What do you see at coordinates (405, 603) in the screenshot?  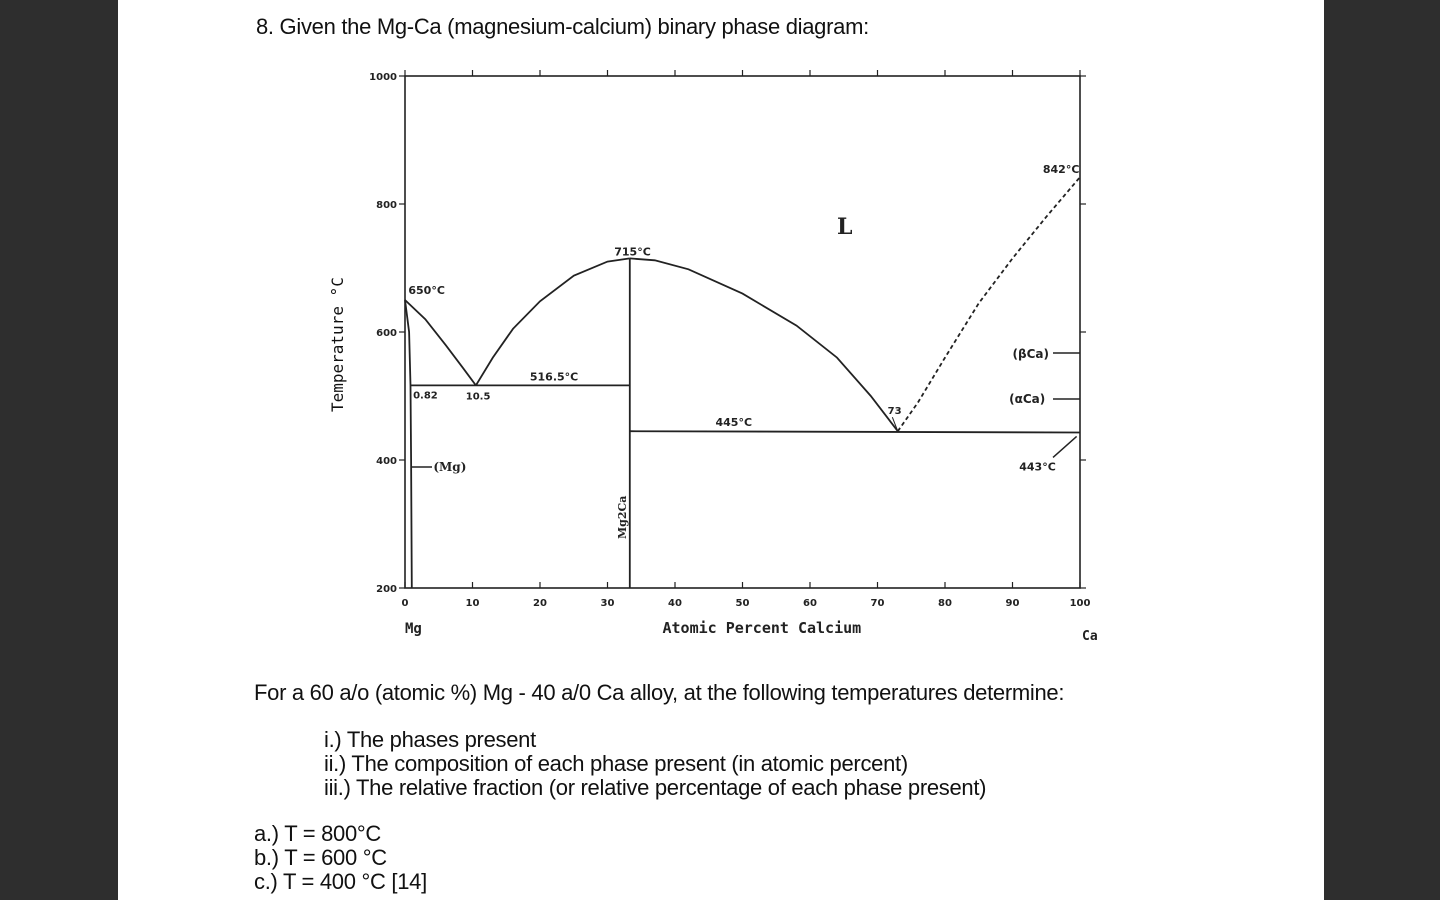 I see `x-tick-label: 0` at bounding box center [405, 603].